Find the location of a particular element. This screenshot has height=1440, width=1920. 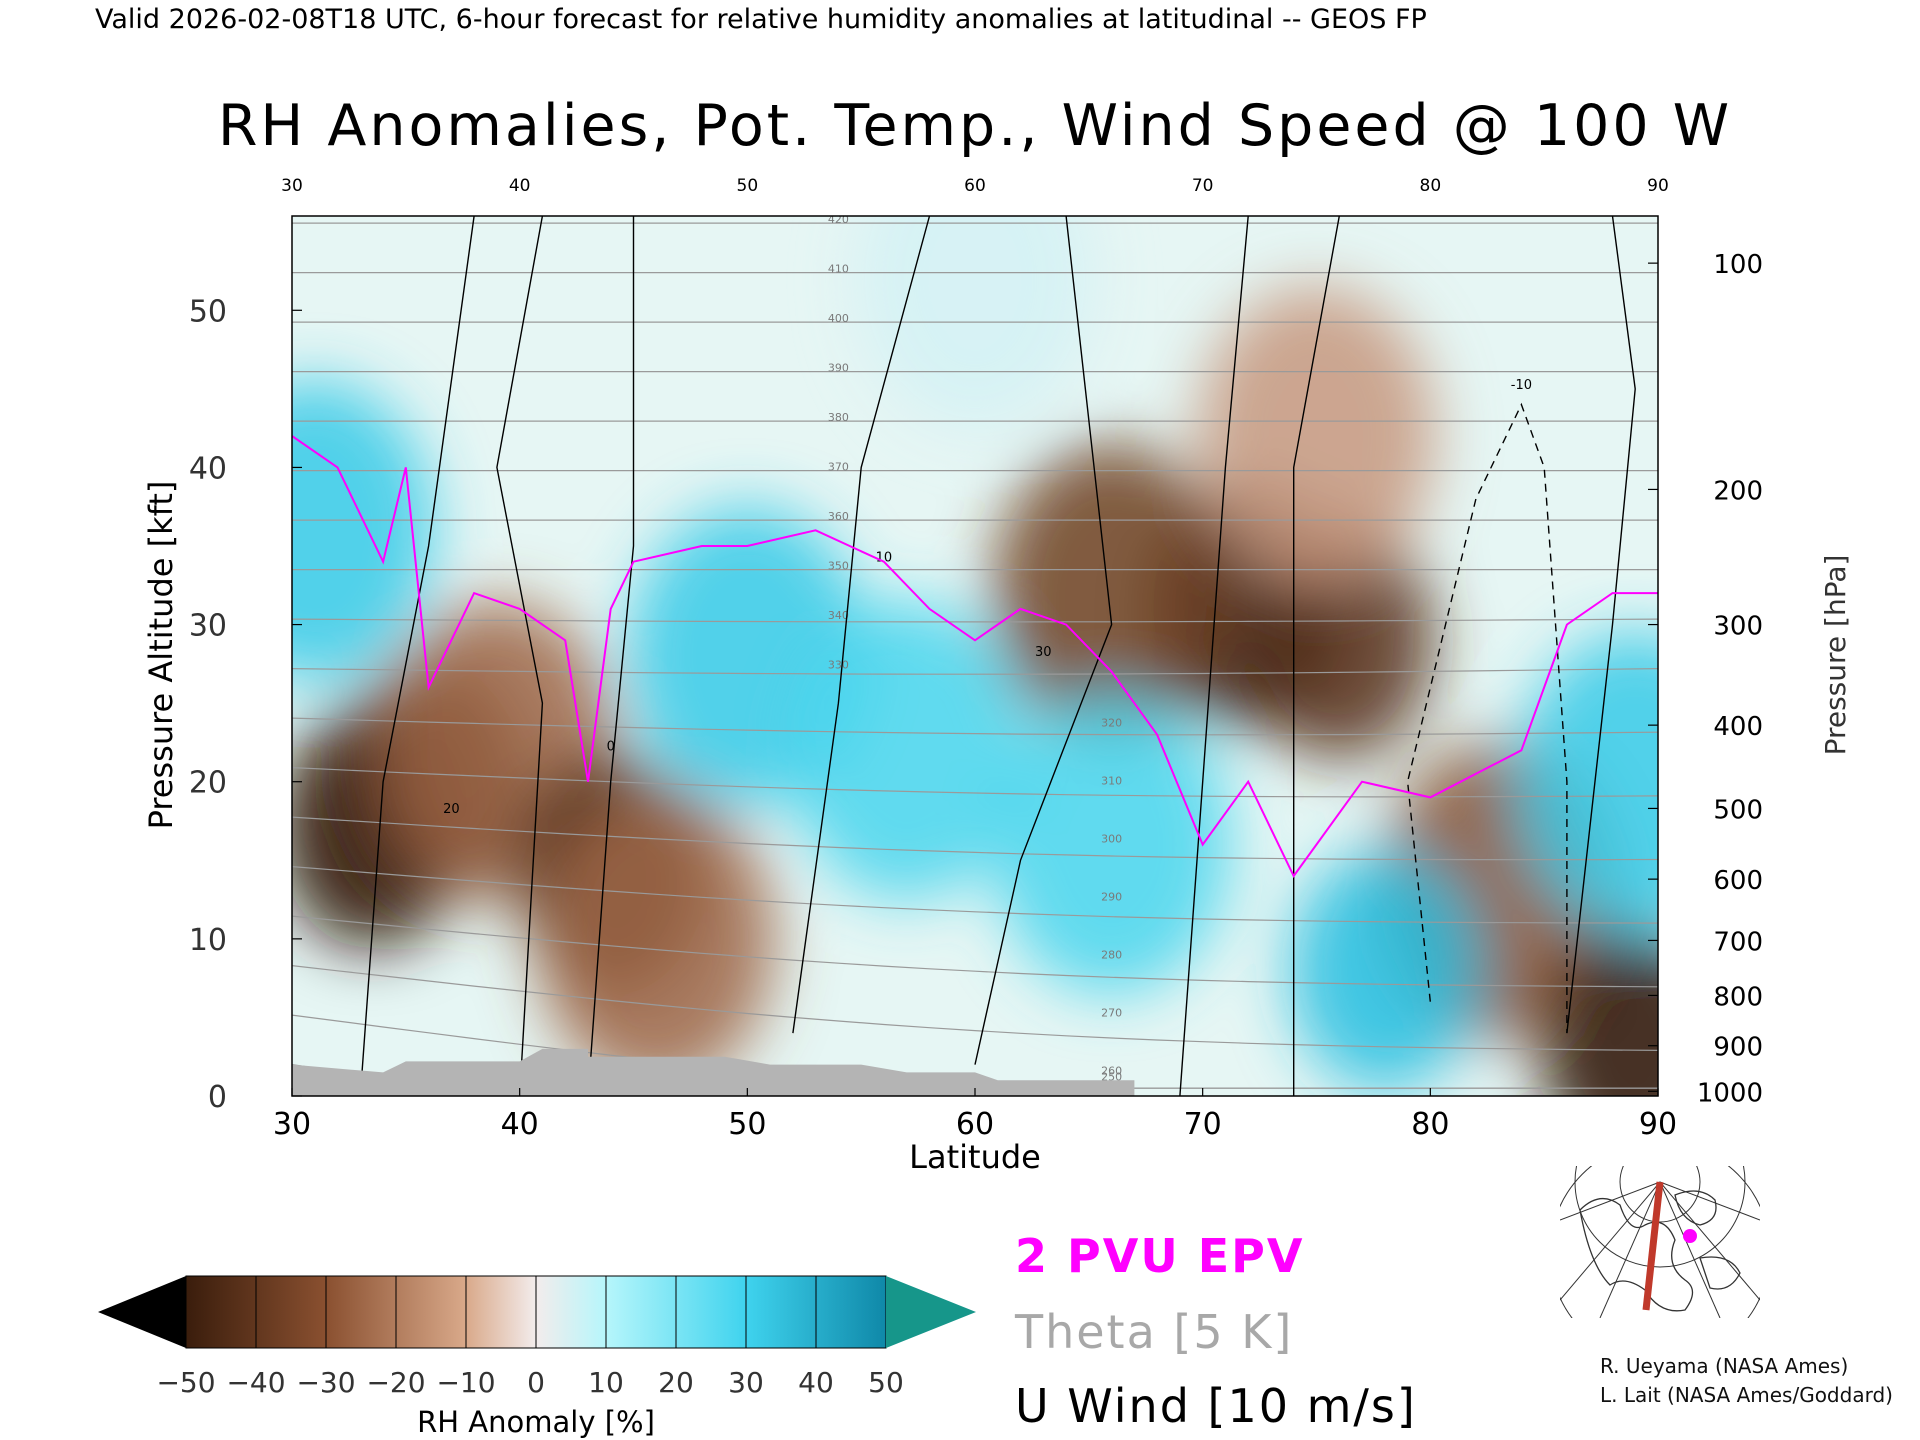

wind-contour-label: 30 is located at coordinates (1043, 652).